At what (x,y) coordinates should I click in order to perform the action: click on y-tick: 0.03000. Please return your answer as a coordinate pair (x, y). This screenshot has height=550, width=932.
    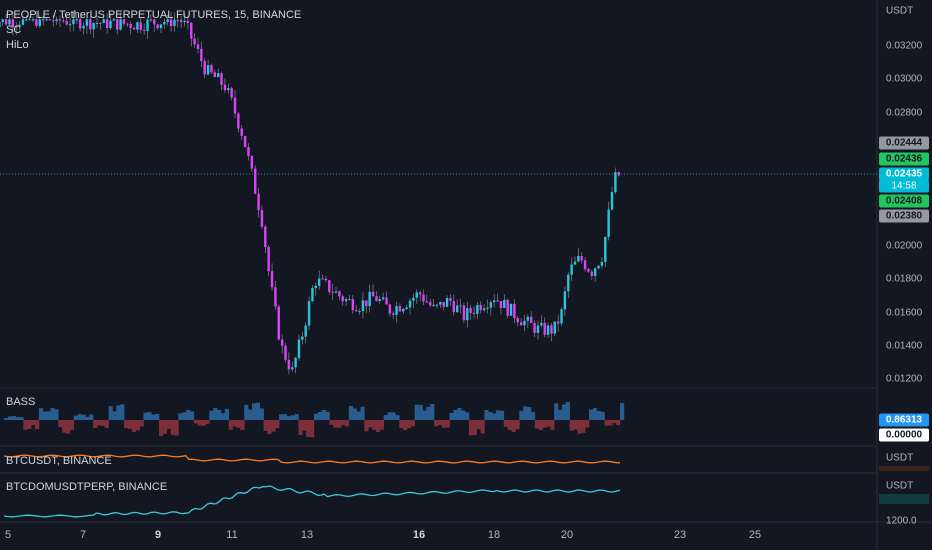
    Looking at the image, I should click on (904, 79).